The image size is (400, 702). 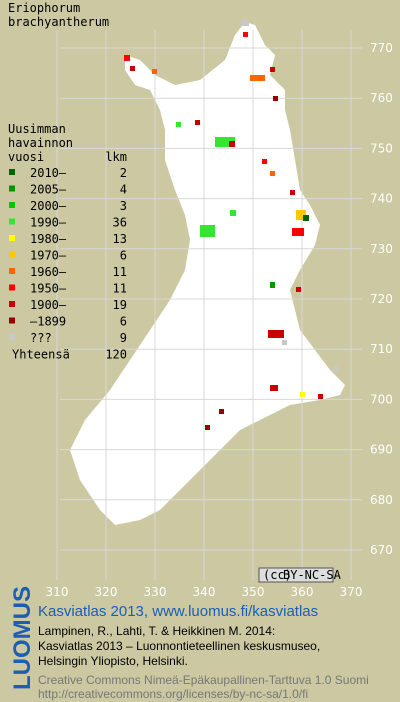 I want to click on cc-badge-text: BY-NC-SA, so click(x=312, y=575).